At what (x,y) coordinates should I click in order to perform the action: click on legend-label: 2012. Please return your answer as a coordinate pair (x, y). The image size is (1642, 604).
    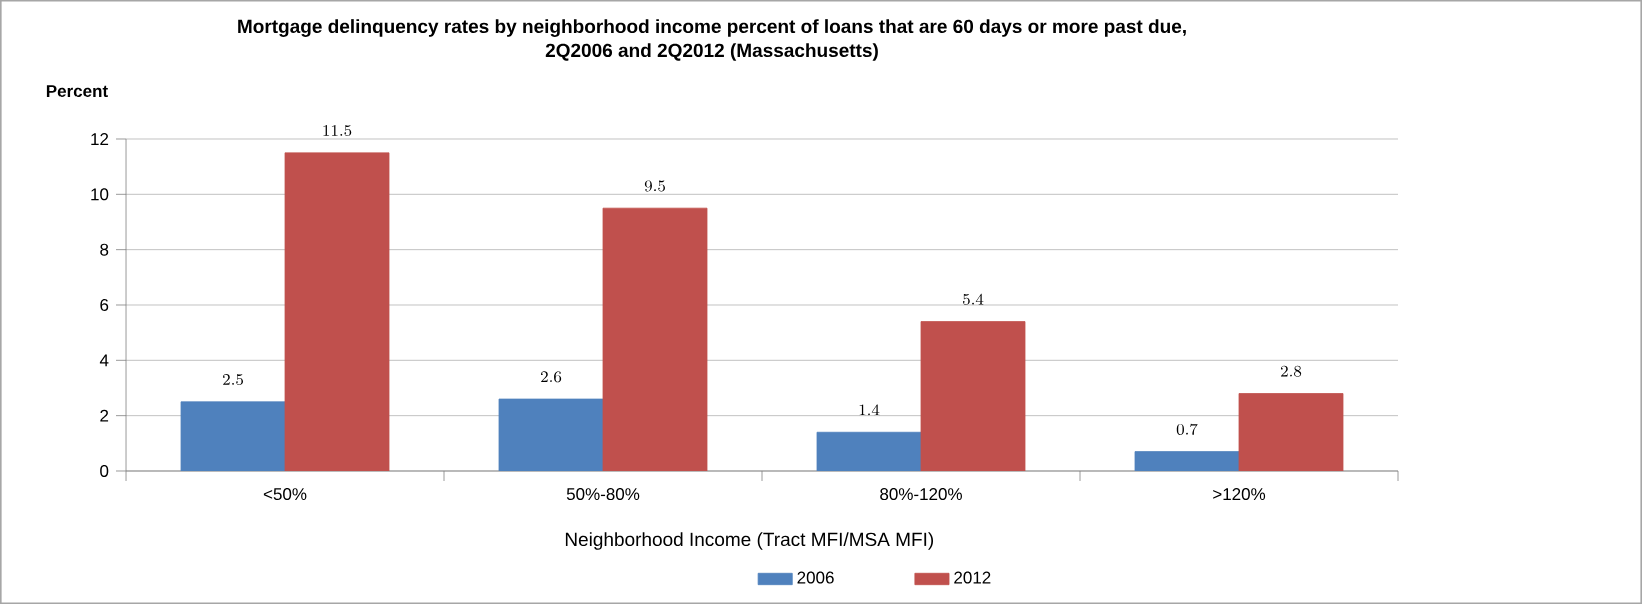
    Looking at the image, I should click on (972, 577).